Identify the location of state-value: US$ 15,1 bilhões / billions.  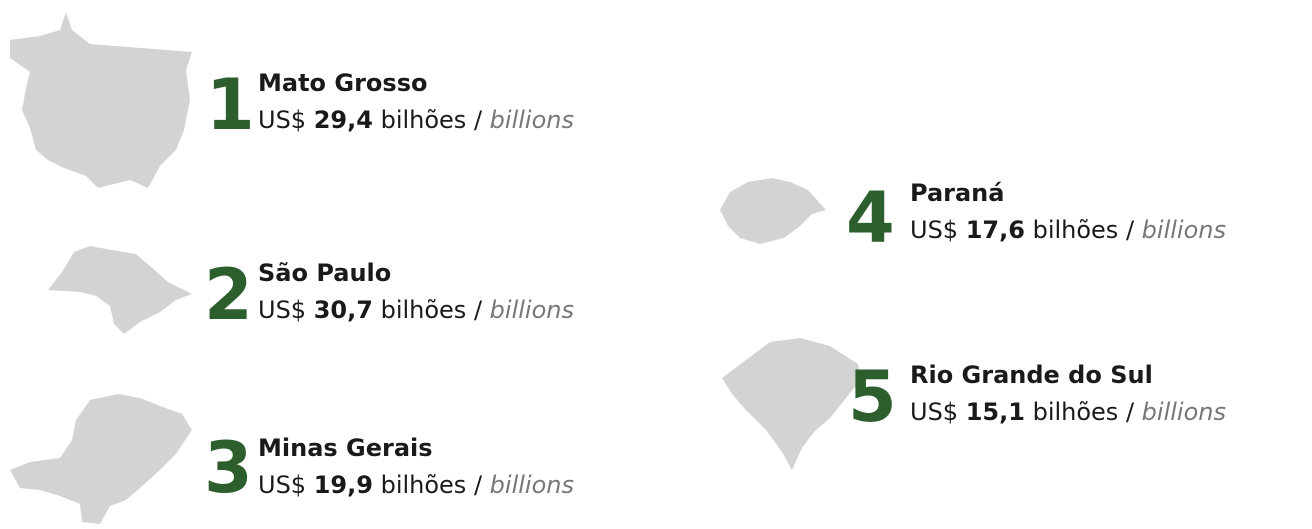
(1068, 412).